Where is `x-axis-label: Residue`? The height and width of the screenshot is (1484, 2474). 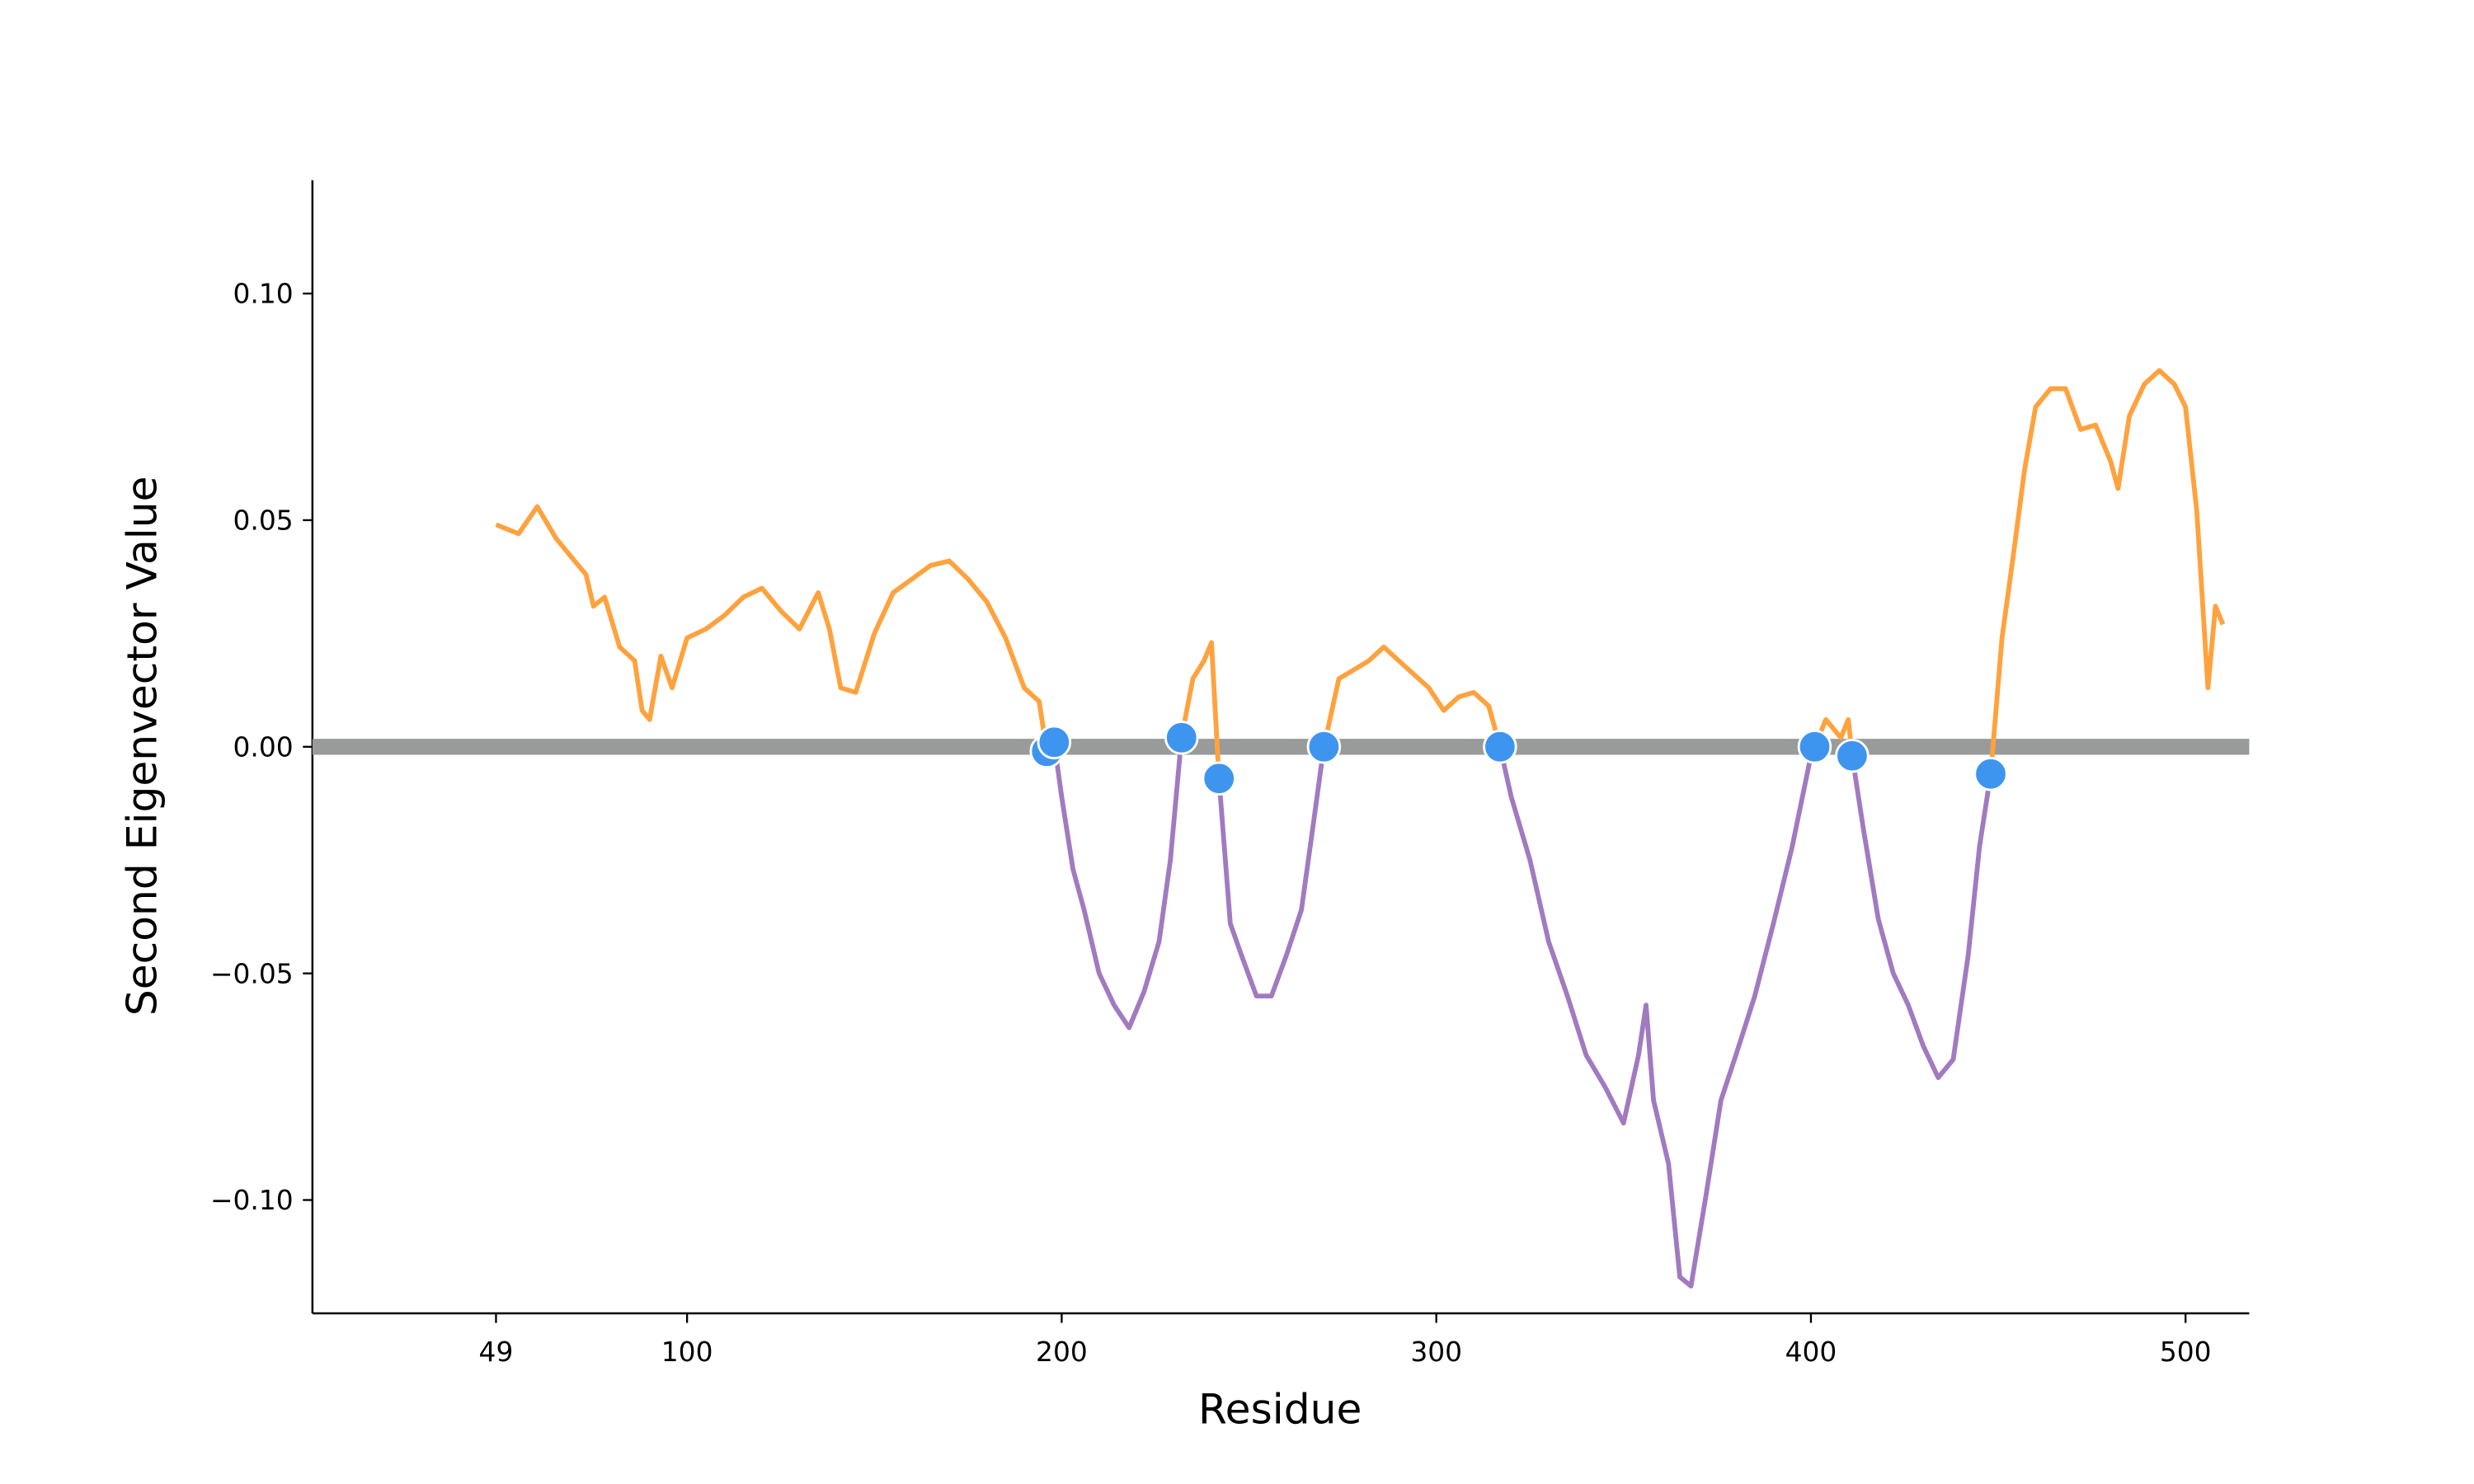 x-axis-label: Residue is located at coordinates (1280, 1408).